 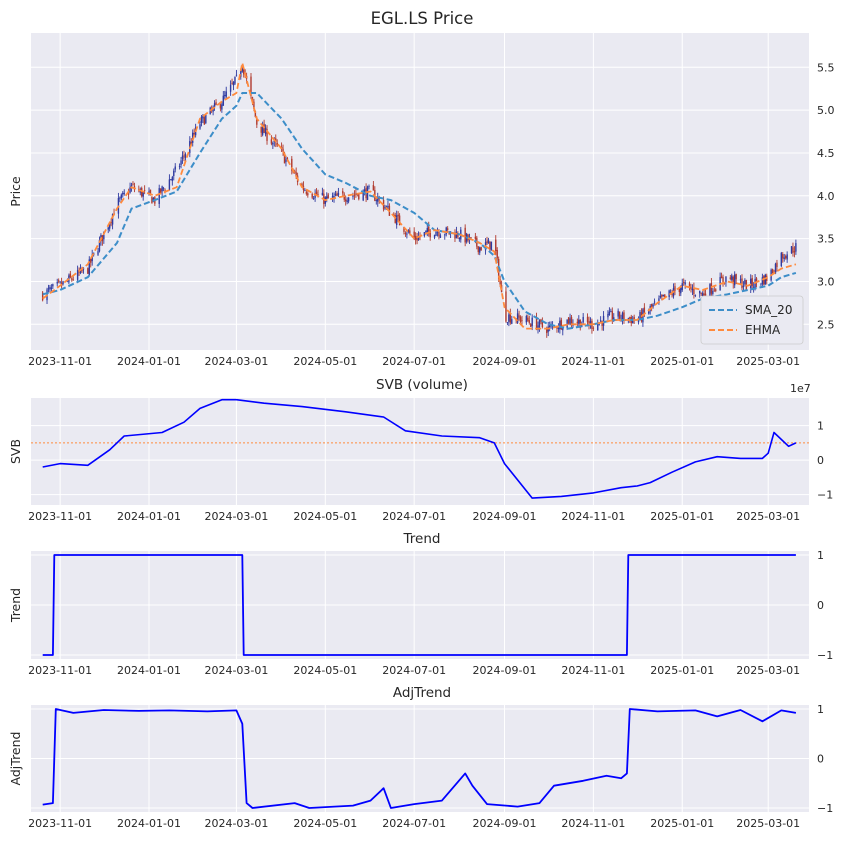 What do you see at coordinates (752, 320) in the screenshot?
I see `legend: SMA_20 EHMA` at bounding box center [752, 320].